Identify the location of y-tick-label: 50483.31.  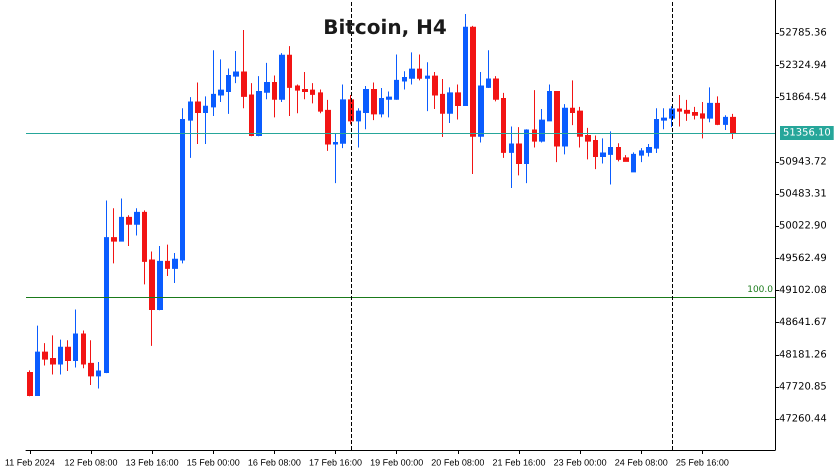
(803, 194).